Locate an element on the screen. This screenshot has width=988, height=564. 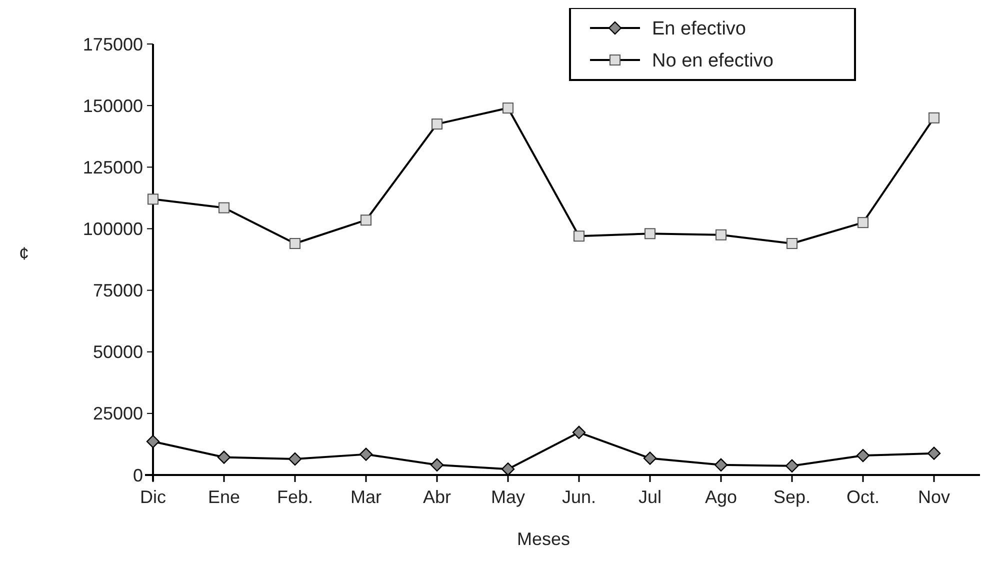
legend-label: En efectivo is located at coordinates (699, 29).